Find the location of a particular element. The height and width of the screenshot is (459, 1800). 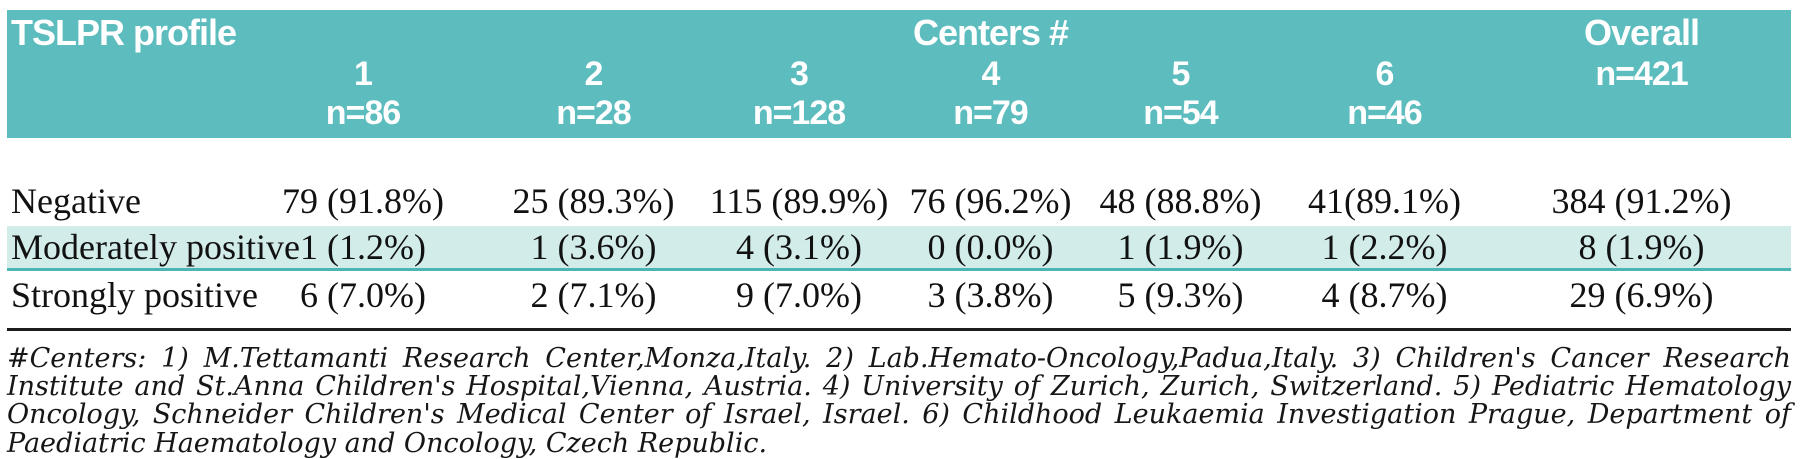

cell-value: 79 (91.8%) is located at coordinates (363, 201).